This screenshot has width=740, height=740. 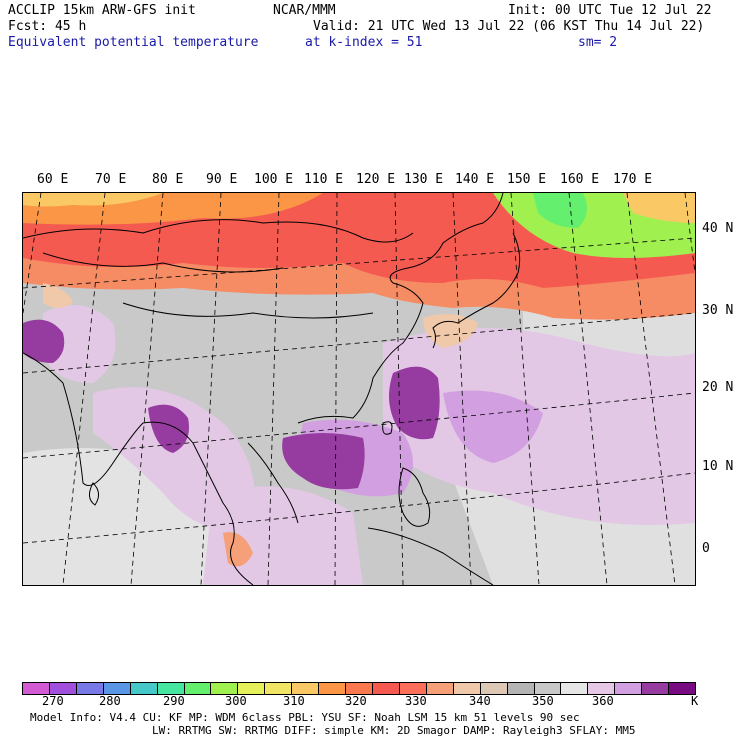 I want to click on longitude-label: 60 E, so click(x=53, y=179).